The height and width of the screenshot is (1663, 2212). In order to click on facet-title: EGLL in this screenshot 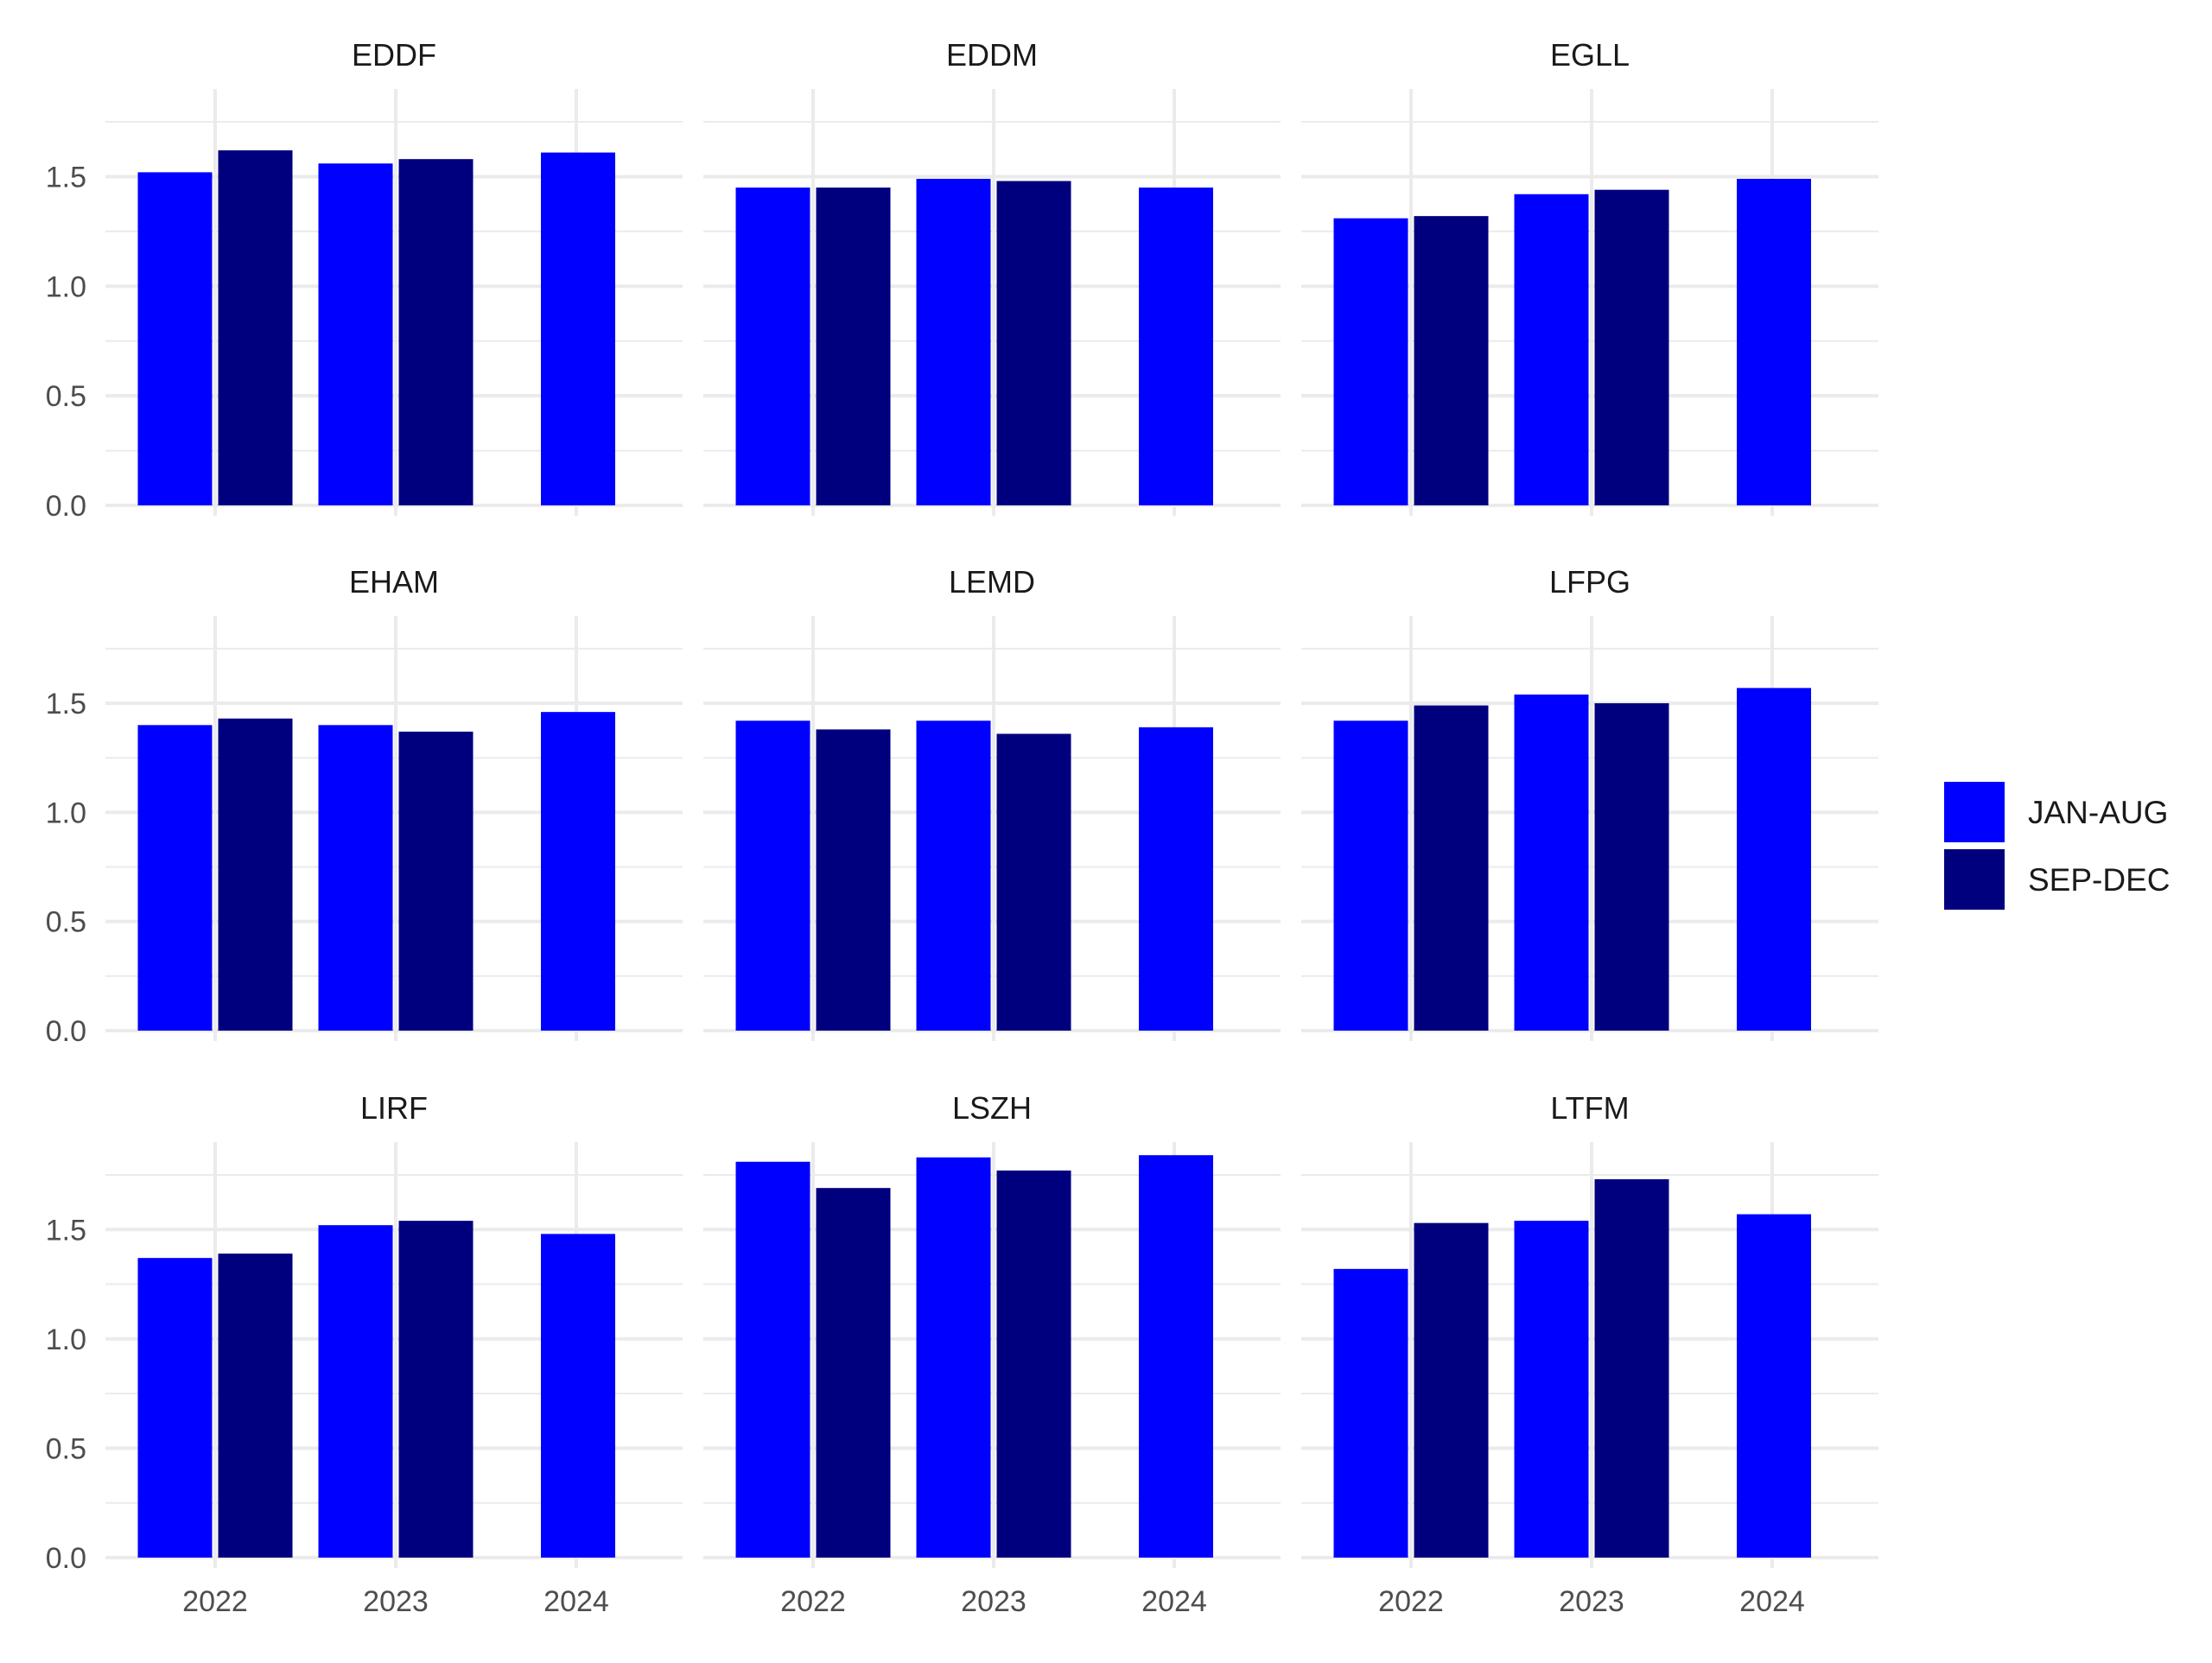, I will do `click(1590, 55)`.